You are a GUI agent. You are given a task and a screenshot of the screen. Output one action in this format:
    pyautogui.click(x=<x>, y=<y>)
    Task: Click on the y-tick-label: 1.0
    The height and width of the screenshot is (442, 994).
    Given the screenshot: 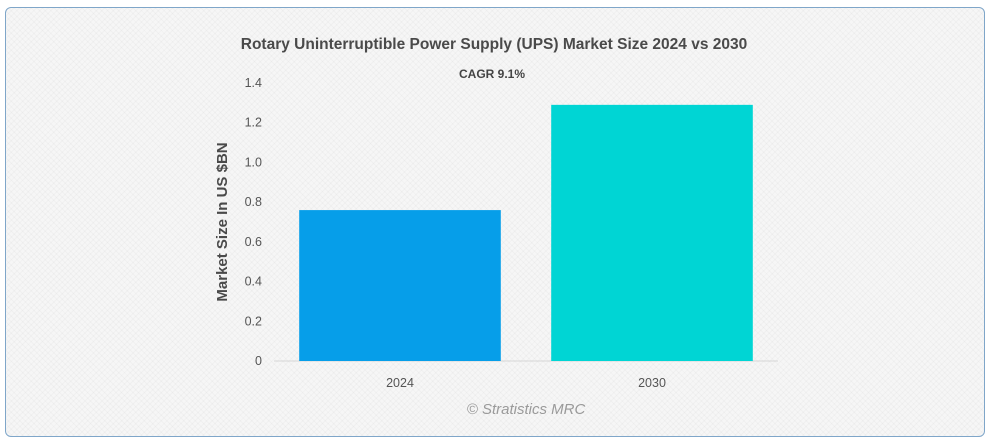 What is the action you would take?
    pyautogui.click(x=253, y=162)
    